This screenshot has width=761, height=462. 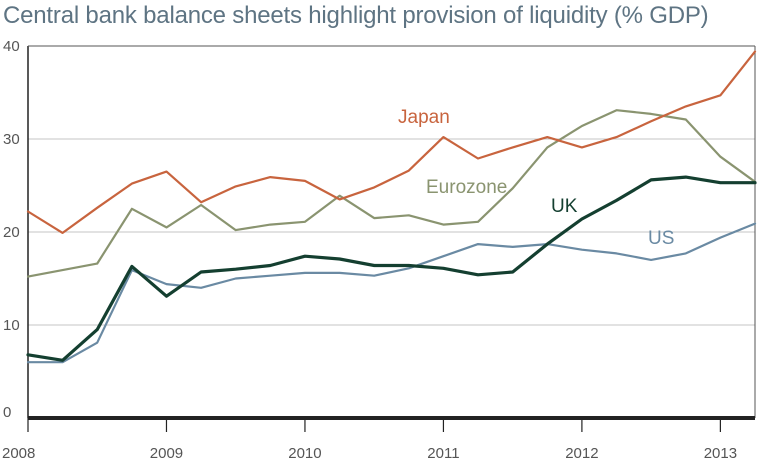 I want to click on series-label-uk: UK, so click(x=564, y=206).